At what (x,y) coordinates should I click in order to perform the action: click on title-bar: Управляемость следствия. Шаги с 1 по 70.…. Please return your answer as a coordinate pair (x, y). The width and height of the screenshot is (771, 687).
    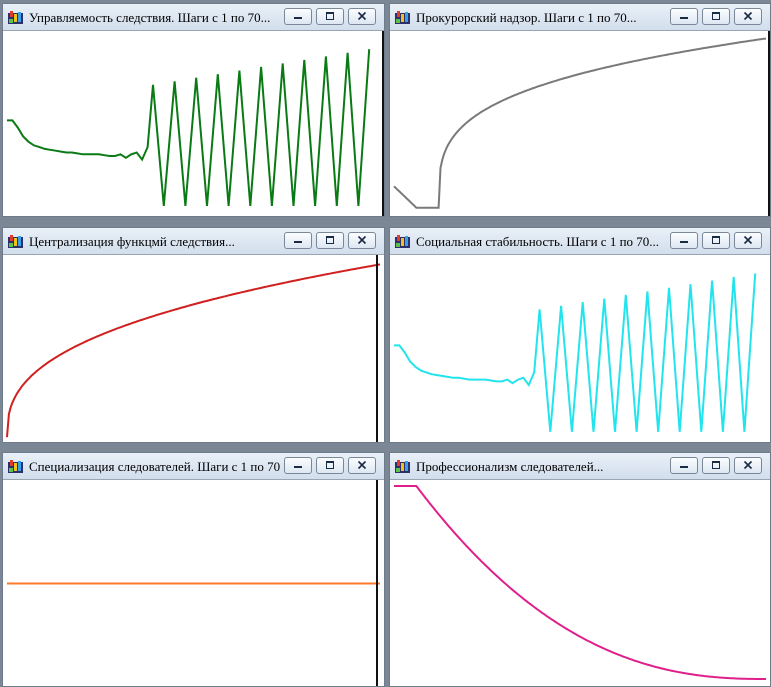
    Looking at the image, I should click on (193, 17).